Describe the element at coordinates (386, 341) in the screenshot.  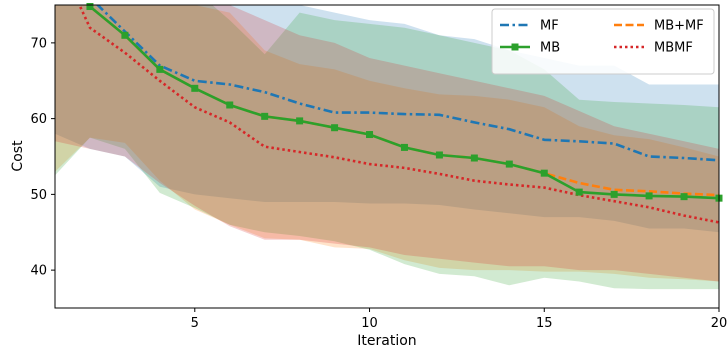
I see `x-axis-title: Iteration` at that location.